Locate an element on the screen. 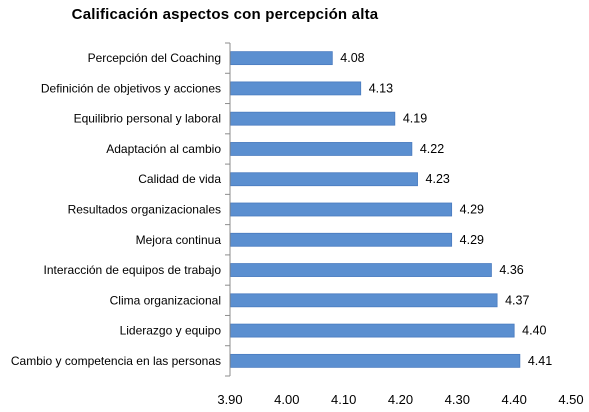 The height and width of the screenshot is (412, 589). category-label: Liderazgo y equipo is located at coordinates (171, 331).